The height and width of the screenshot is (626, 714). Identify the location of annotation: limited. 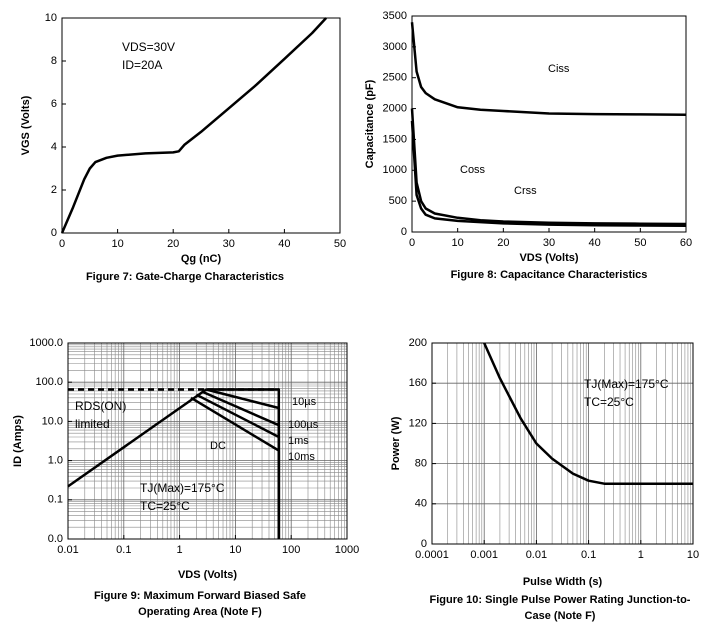
(92, 424).